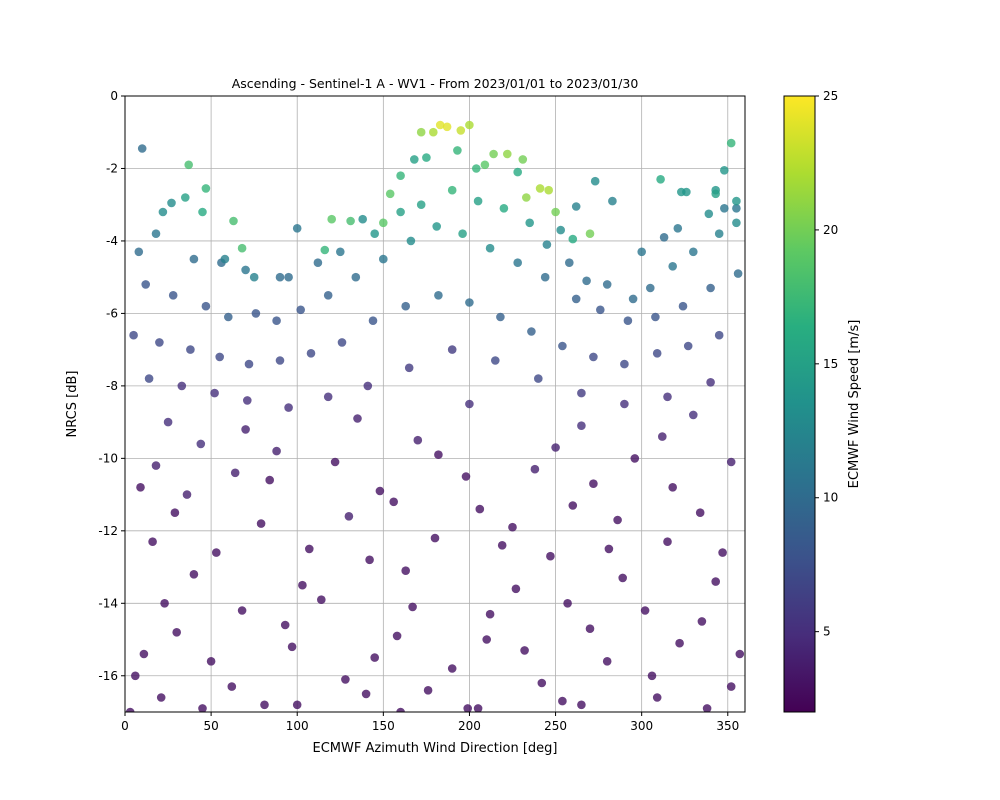 The width and height of the screenshot is (1000, 800). I want to click on y-axis-ticks: 0 -2 -4 -6 -8 -10 -12 -14 -16, so click(111, 386).